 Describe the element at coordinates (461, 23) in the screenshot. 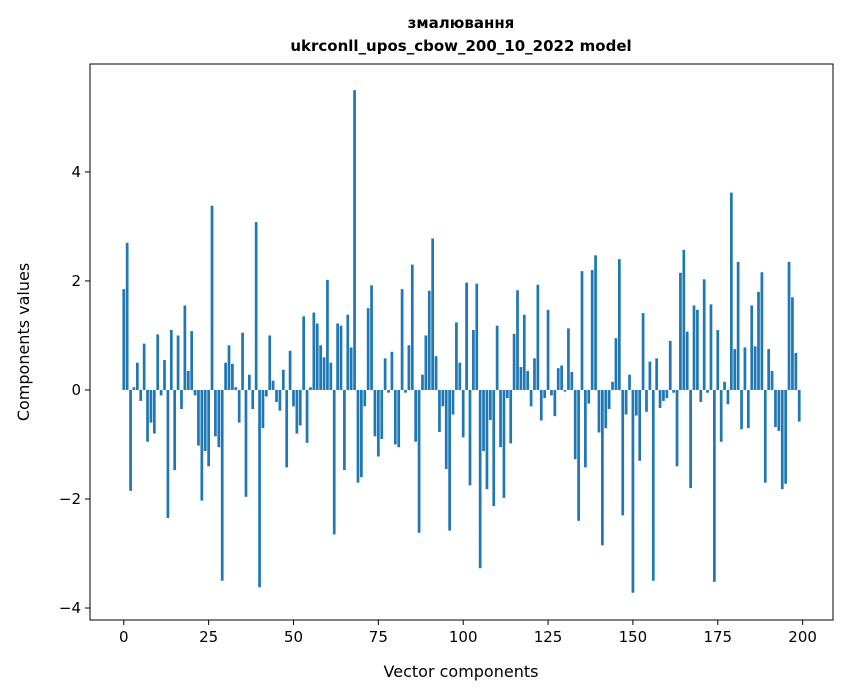

I see `chart-title-line1: змалювання` at that location.